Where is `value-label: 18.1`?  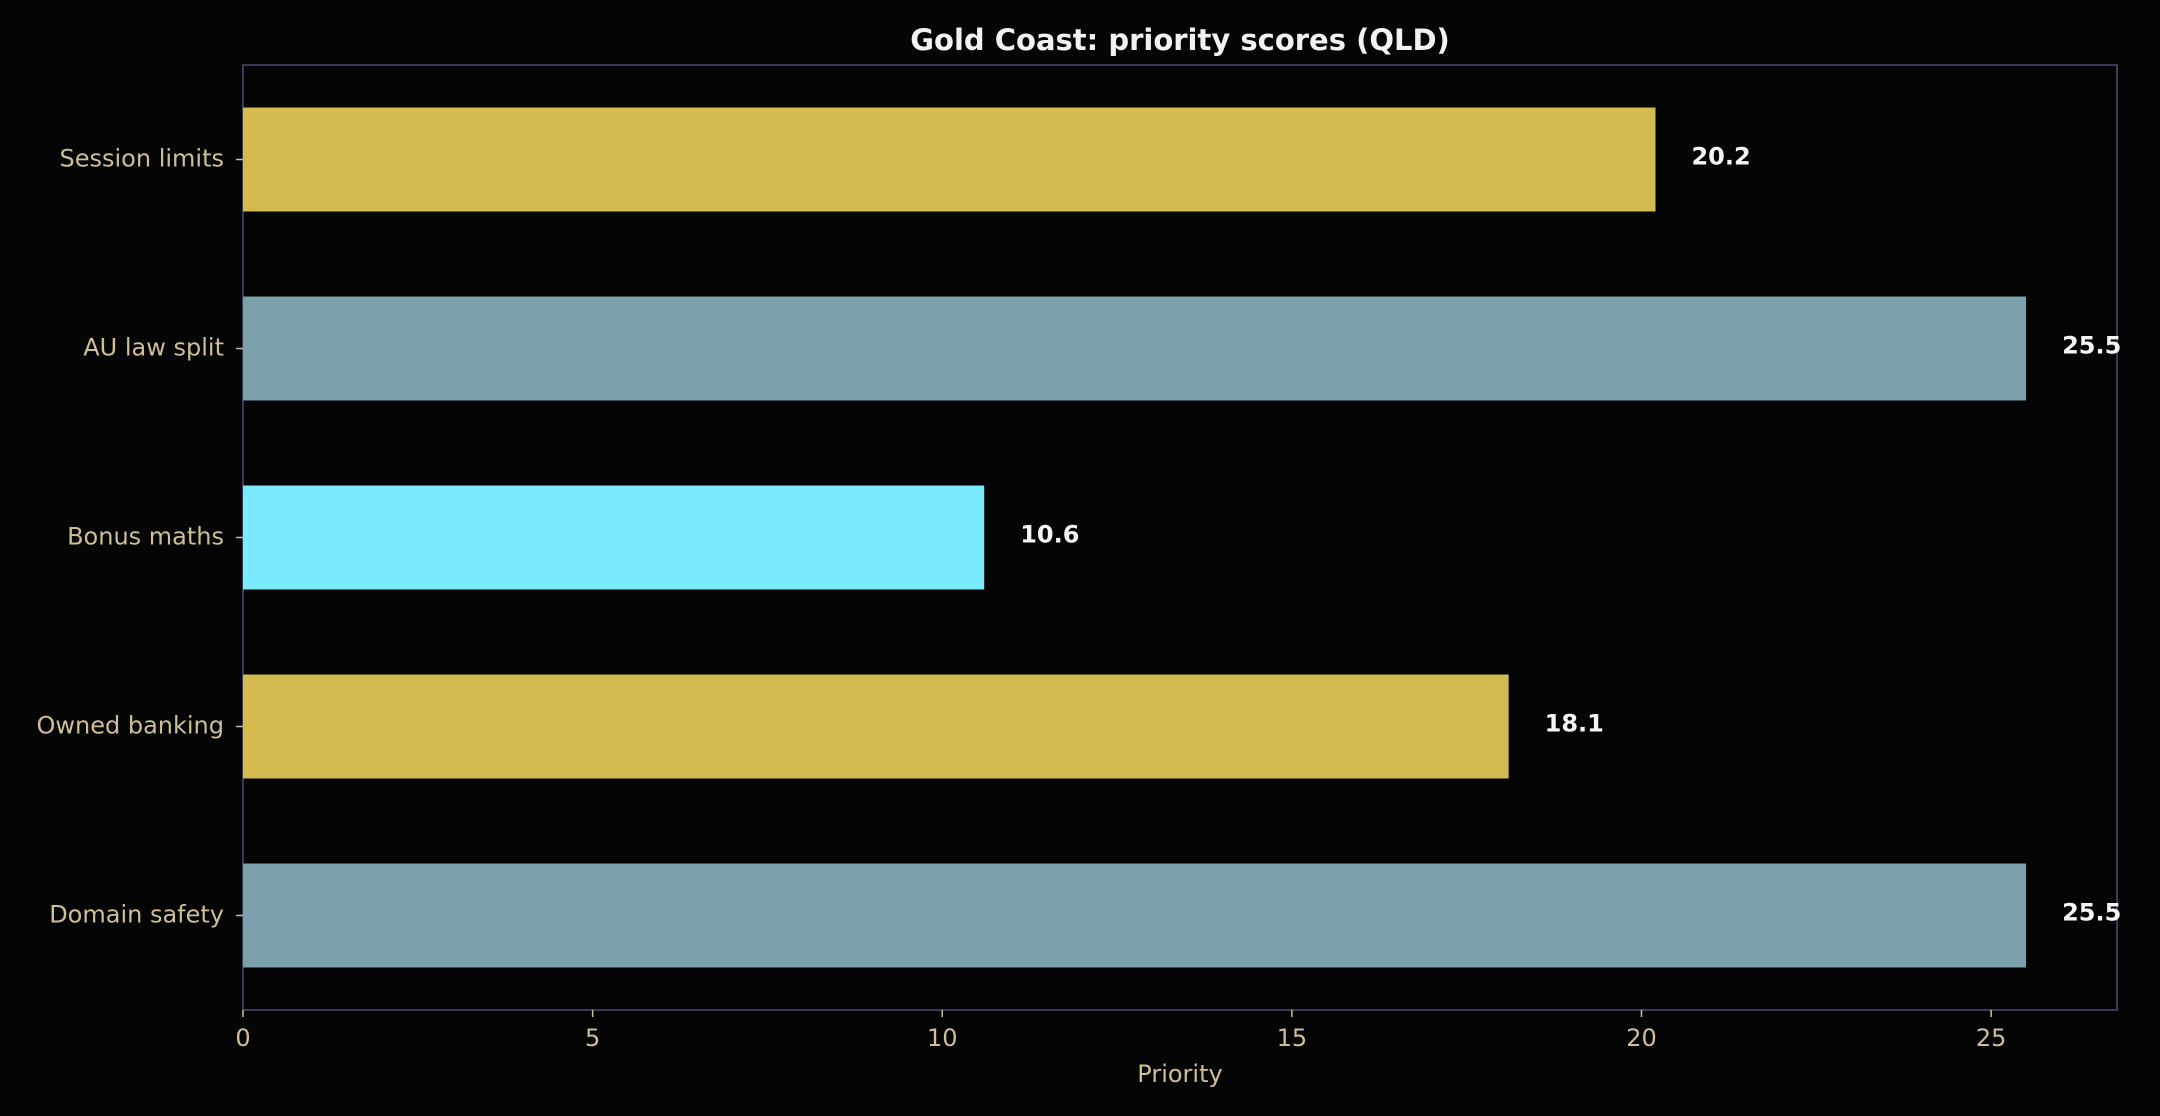 value-label: 18.1 is located at coordinates (1574, 724).